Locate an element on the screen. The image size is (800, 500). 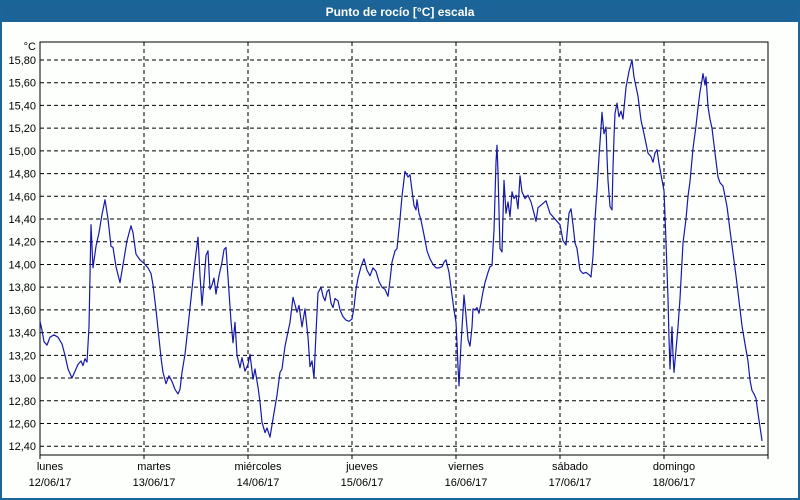
y-tick-label: 15,00 is located at coordinates (22, 152).